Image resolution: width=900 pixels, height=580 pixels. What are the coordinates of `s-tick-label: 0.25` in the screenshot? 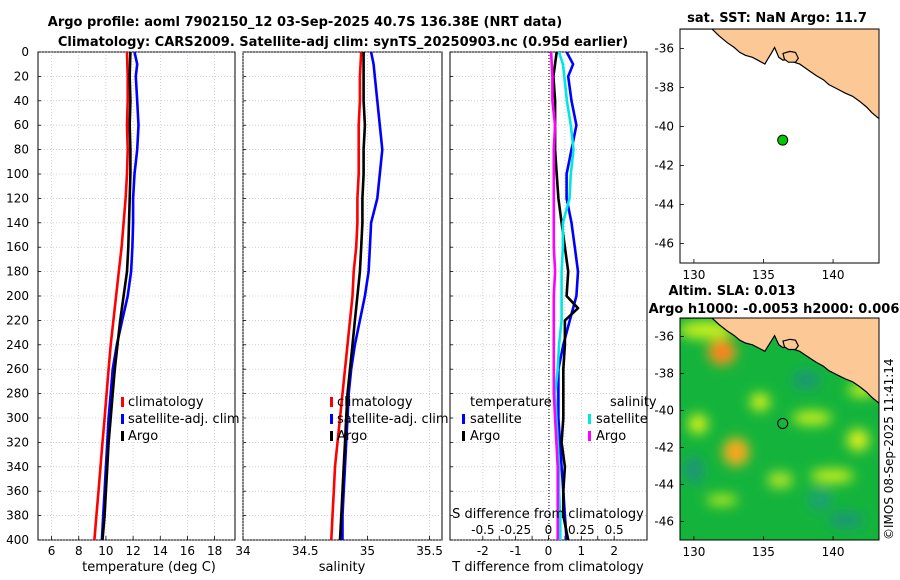 It's located at (581, 530).